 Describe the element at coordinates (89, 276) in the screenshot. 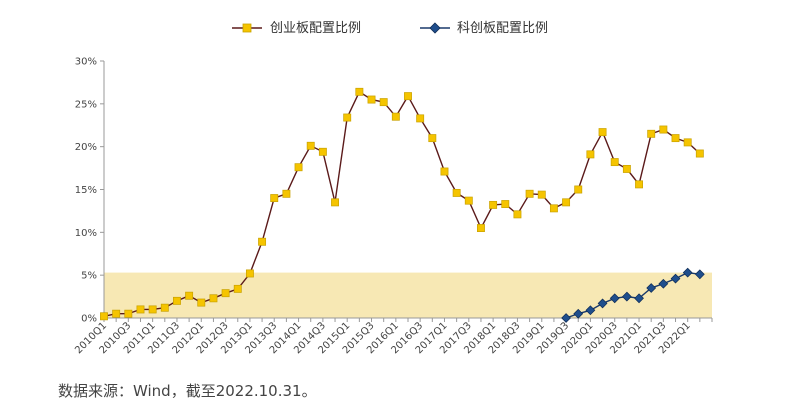

I see `y-tick-label: 5%` at that location.